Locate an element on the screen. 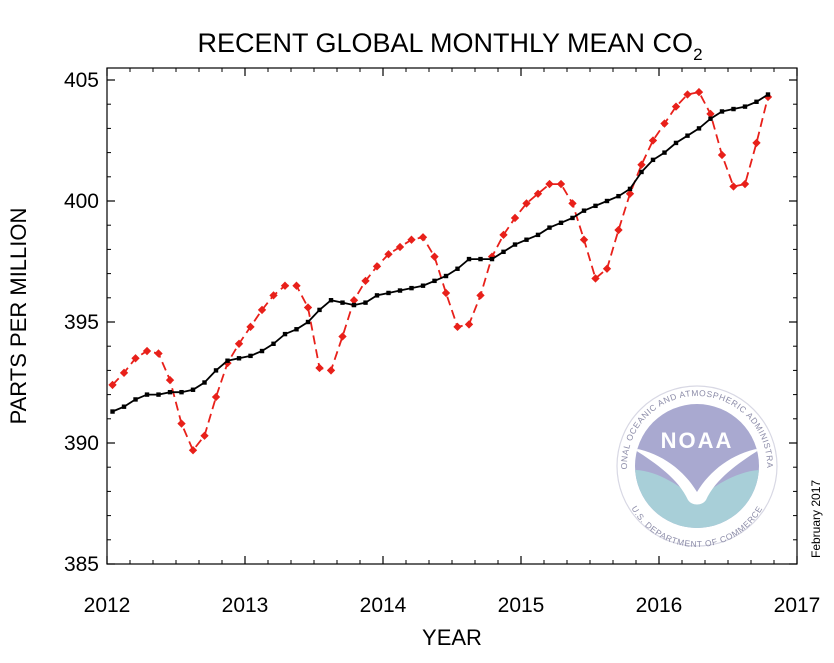  x-tick-label: 2016 is located at coordinates (659, 605).